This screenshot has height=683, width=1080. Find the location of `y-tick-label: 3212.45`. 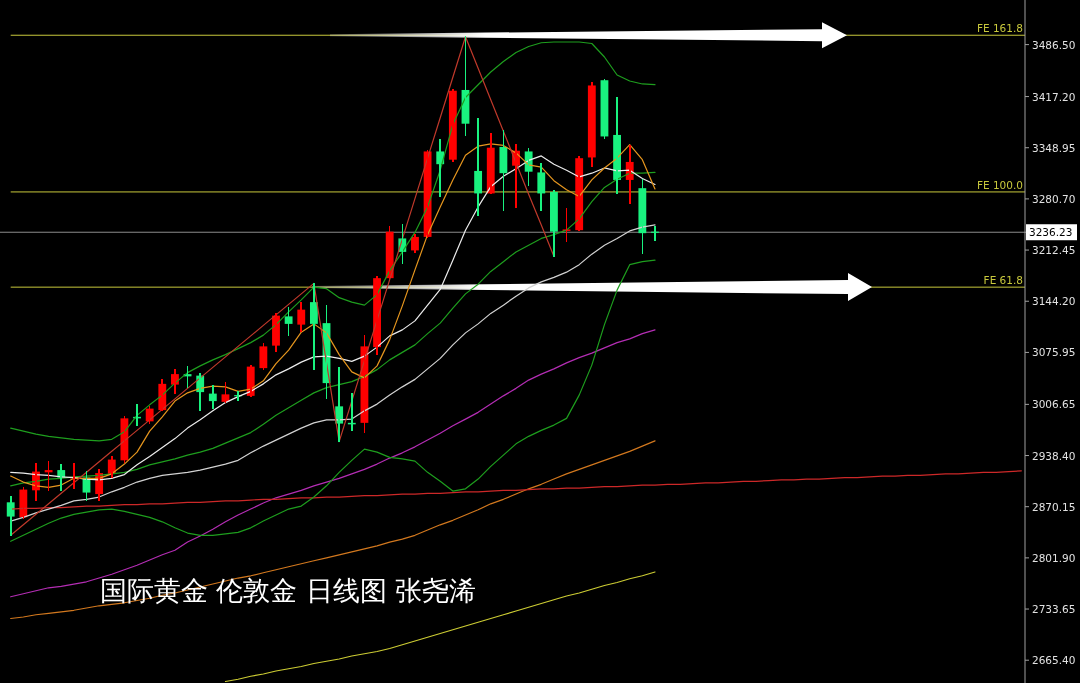

y-tick-label: 3212.45 is located at coordinates (1054, 250).